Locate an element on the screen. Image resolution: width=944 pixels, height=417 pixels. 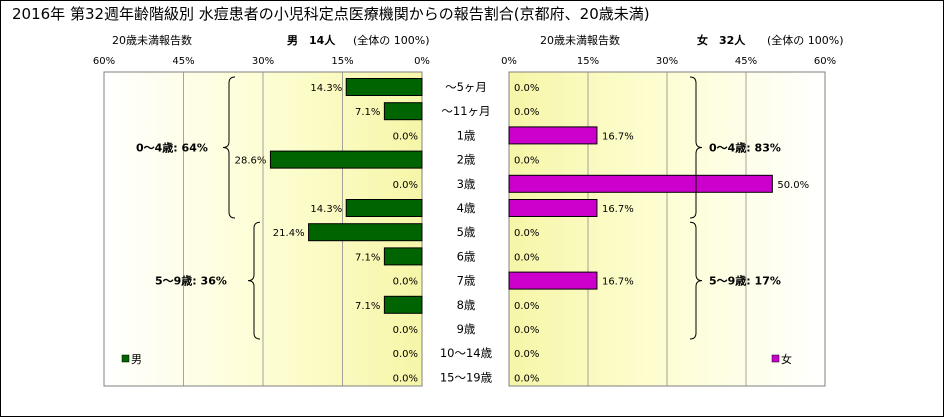
female-tick-label: 45% is located at coordinates (746, 61).